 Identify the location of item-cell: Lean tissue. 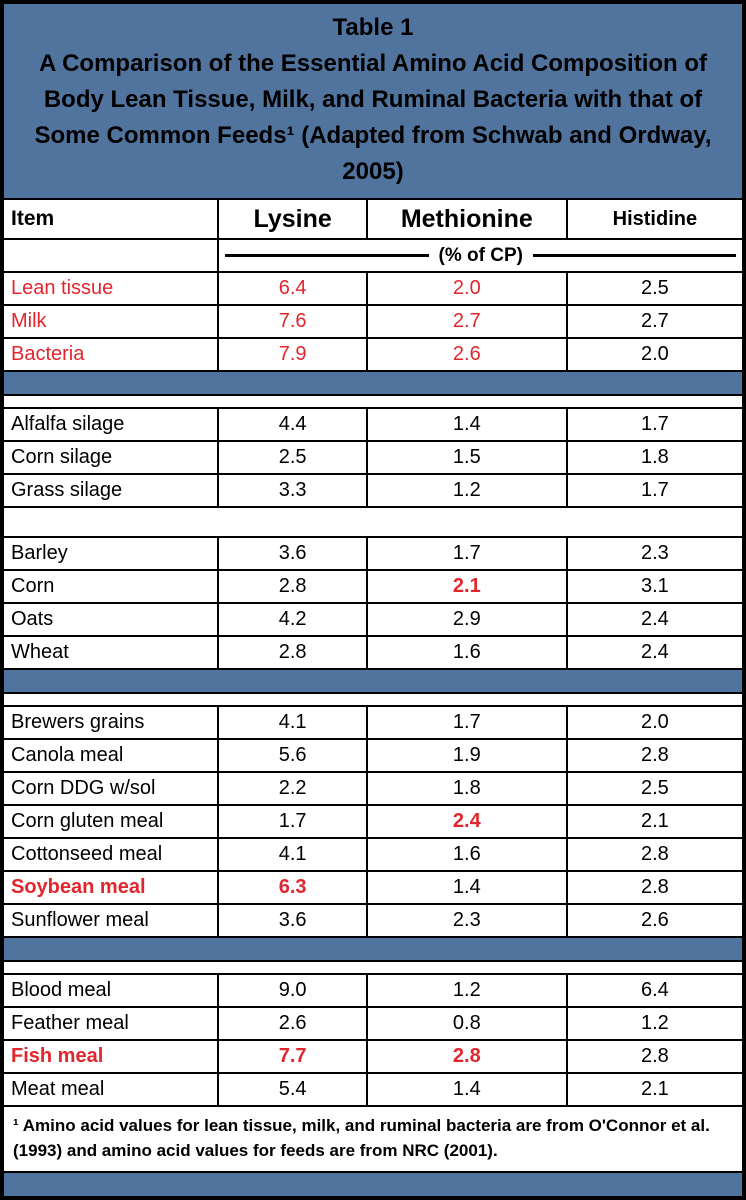
(112, 288).